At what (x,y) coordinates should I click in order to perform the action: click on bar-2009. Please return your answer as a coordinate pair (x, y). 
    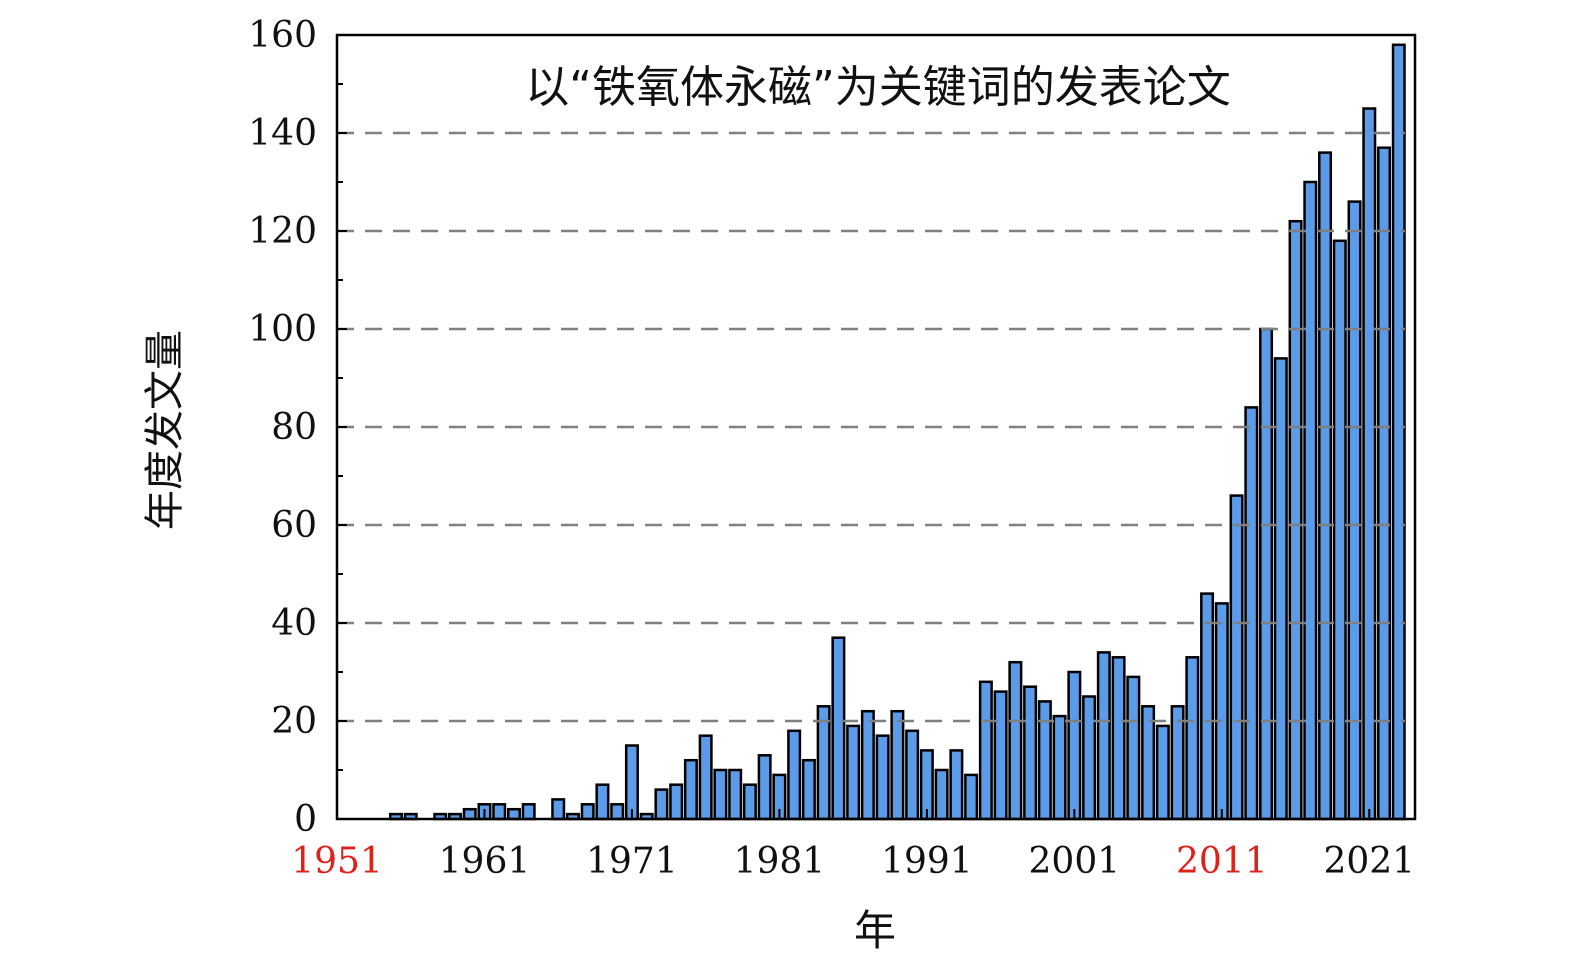
    Looking at the image, I should click on (1192, 738).